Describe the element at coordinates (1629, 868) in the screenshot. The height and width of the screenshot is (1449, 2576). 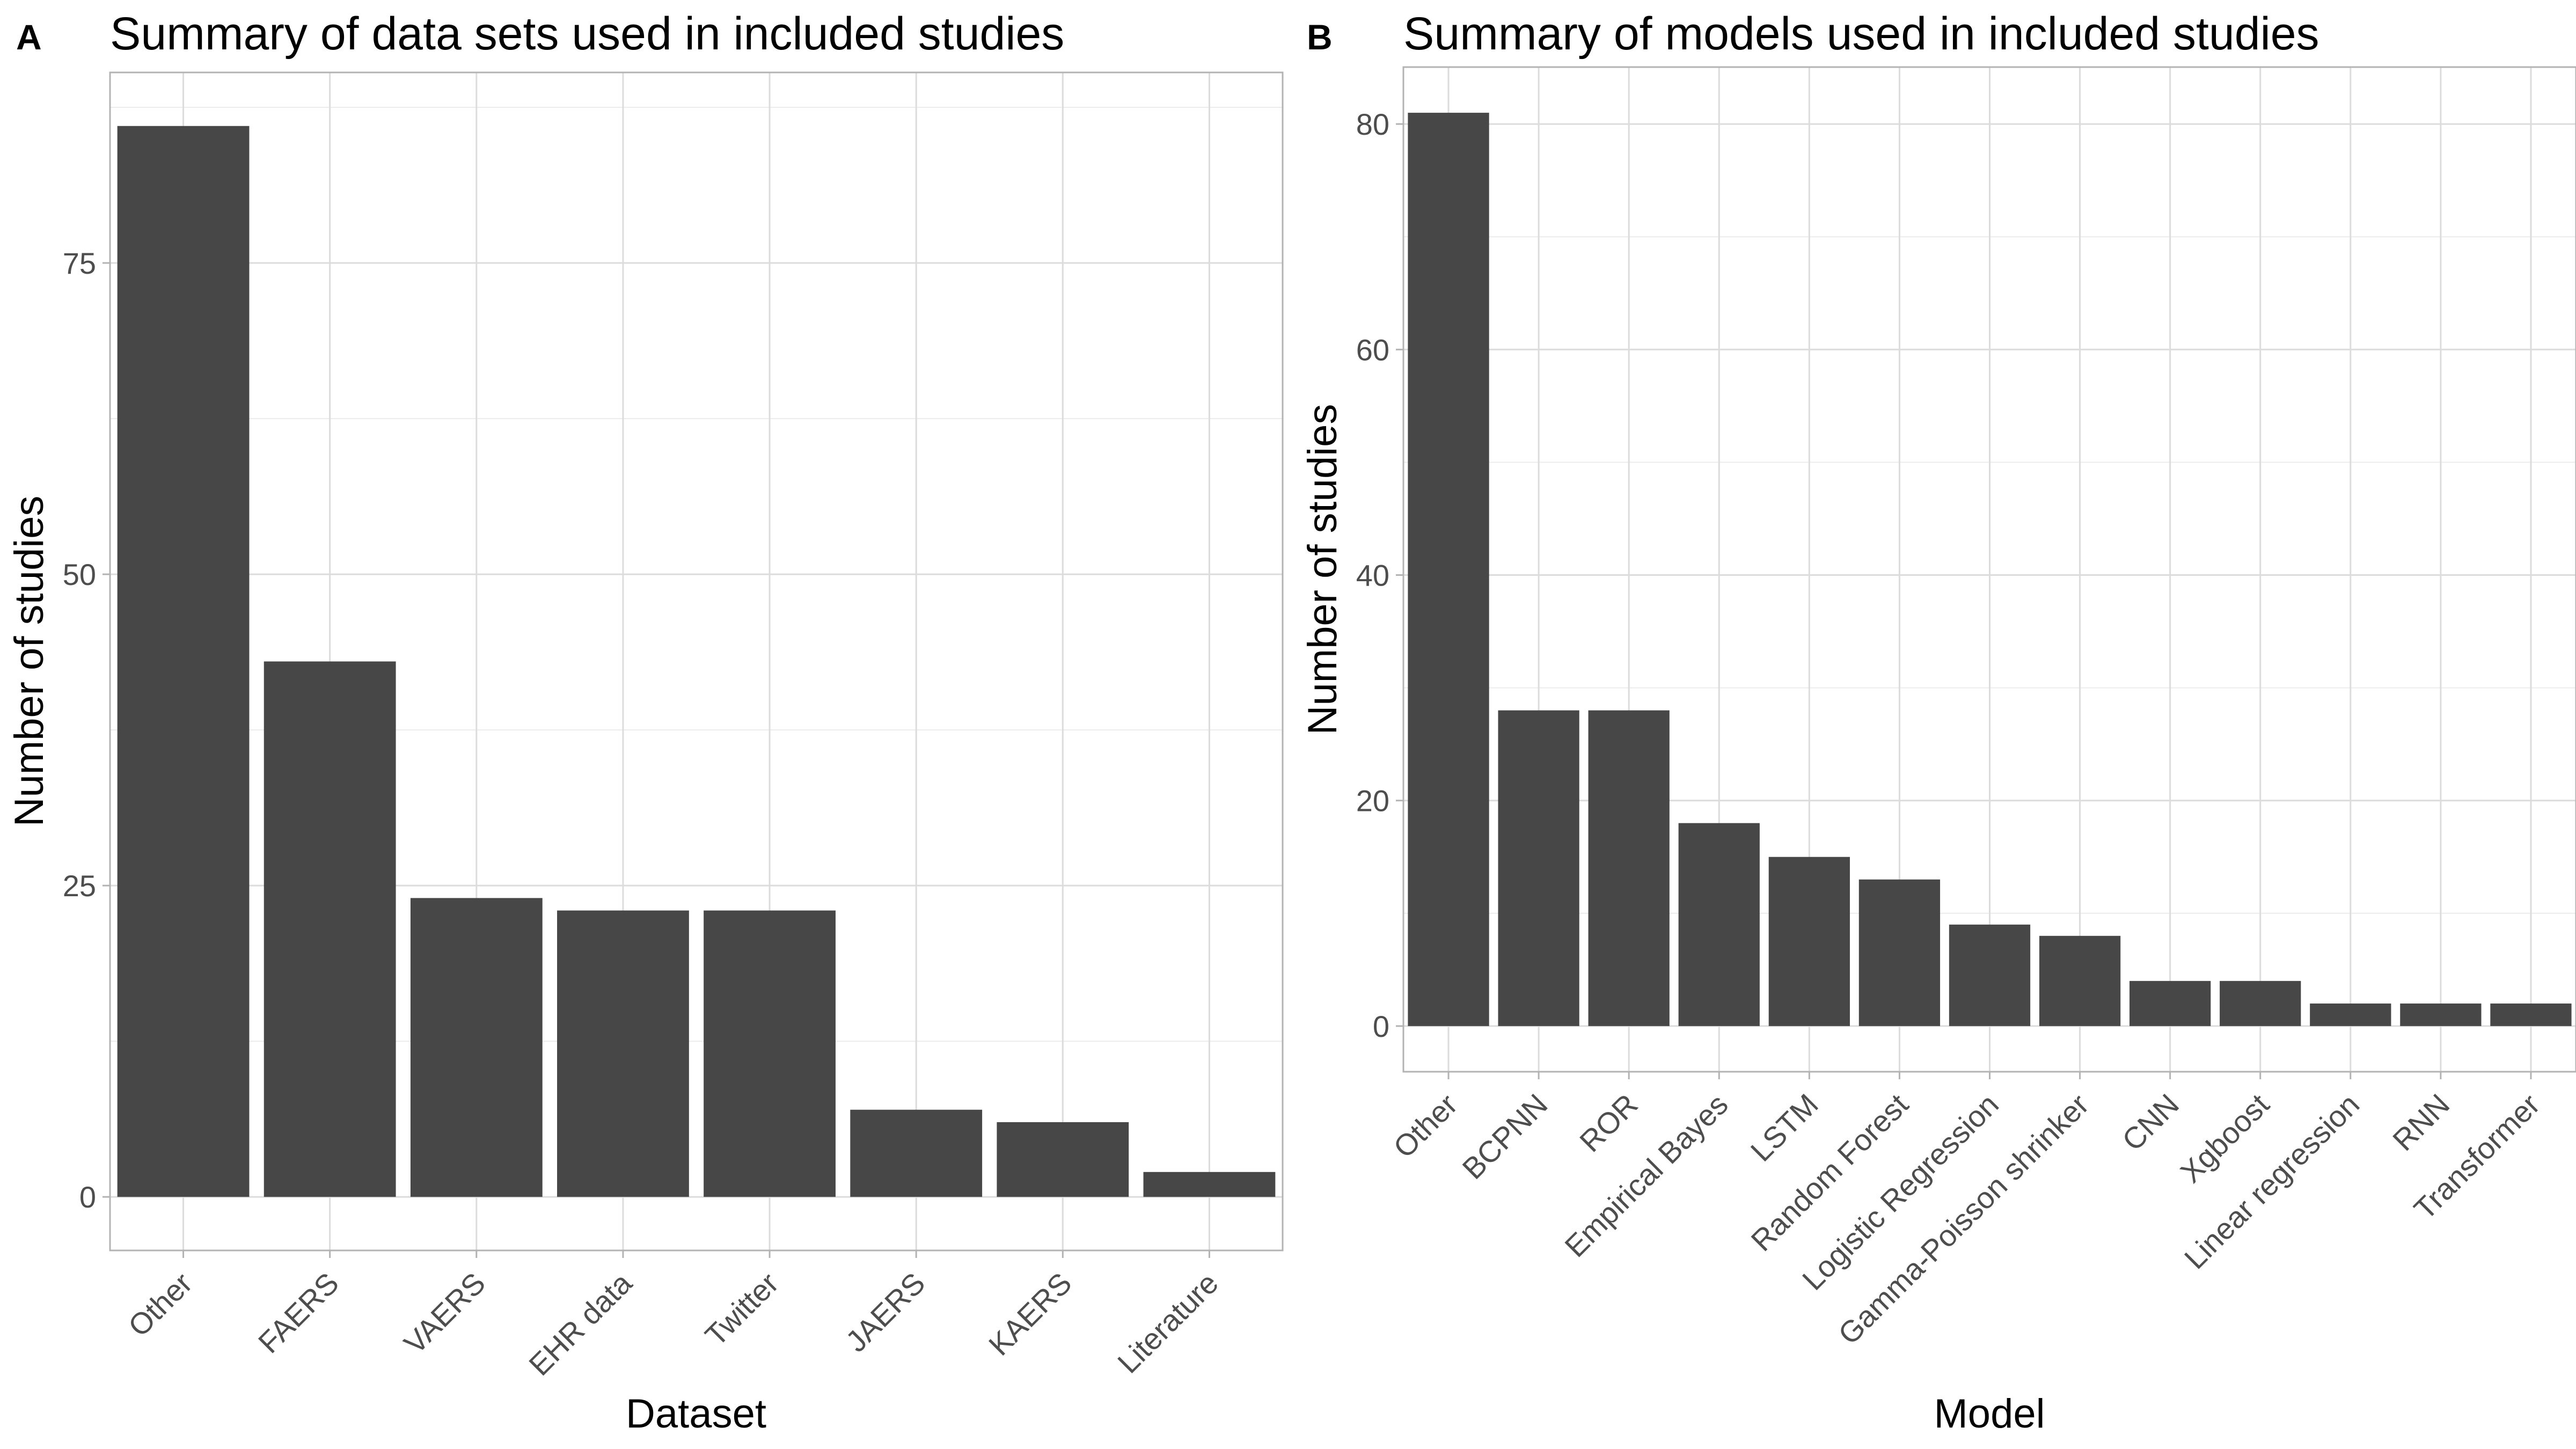
I see `bar-ror` at that location.